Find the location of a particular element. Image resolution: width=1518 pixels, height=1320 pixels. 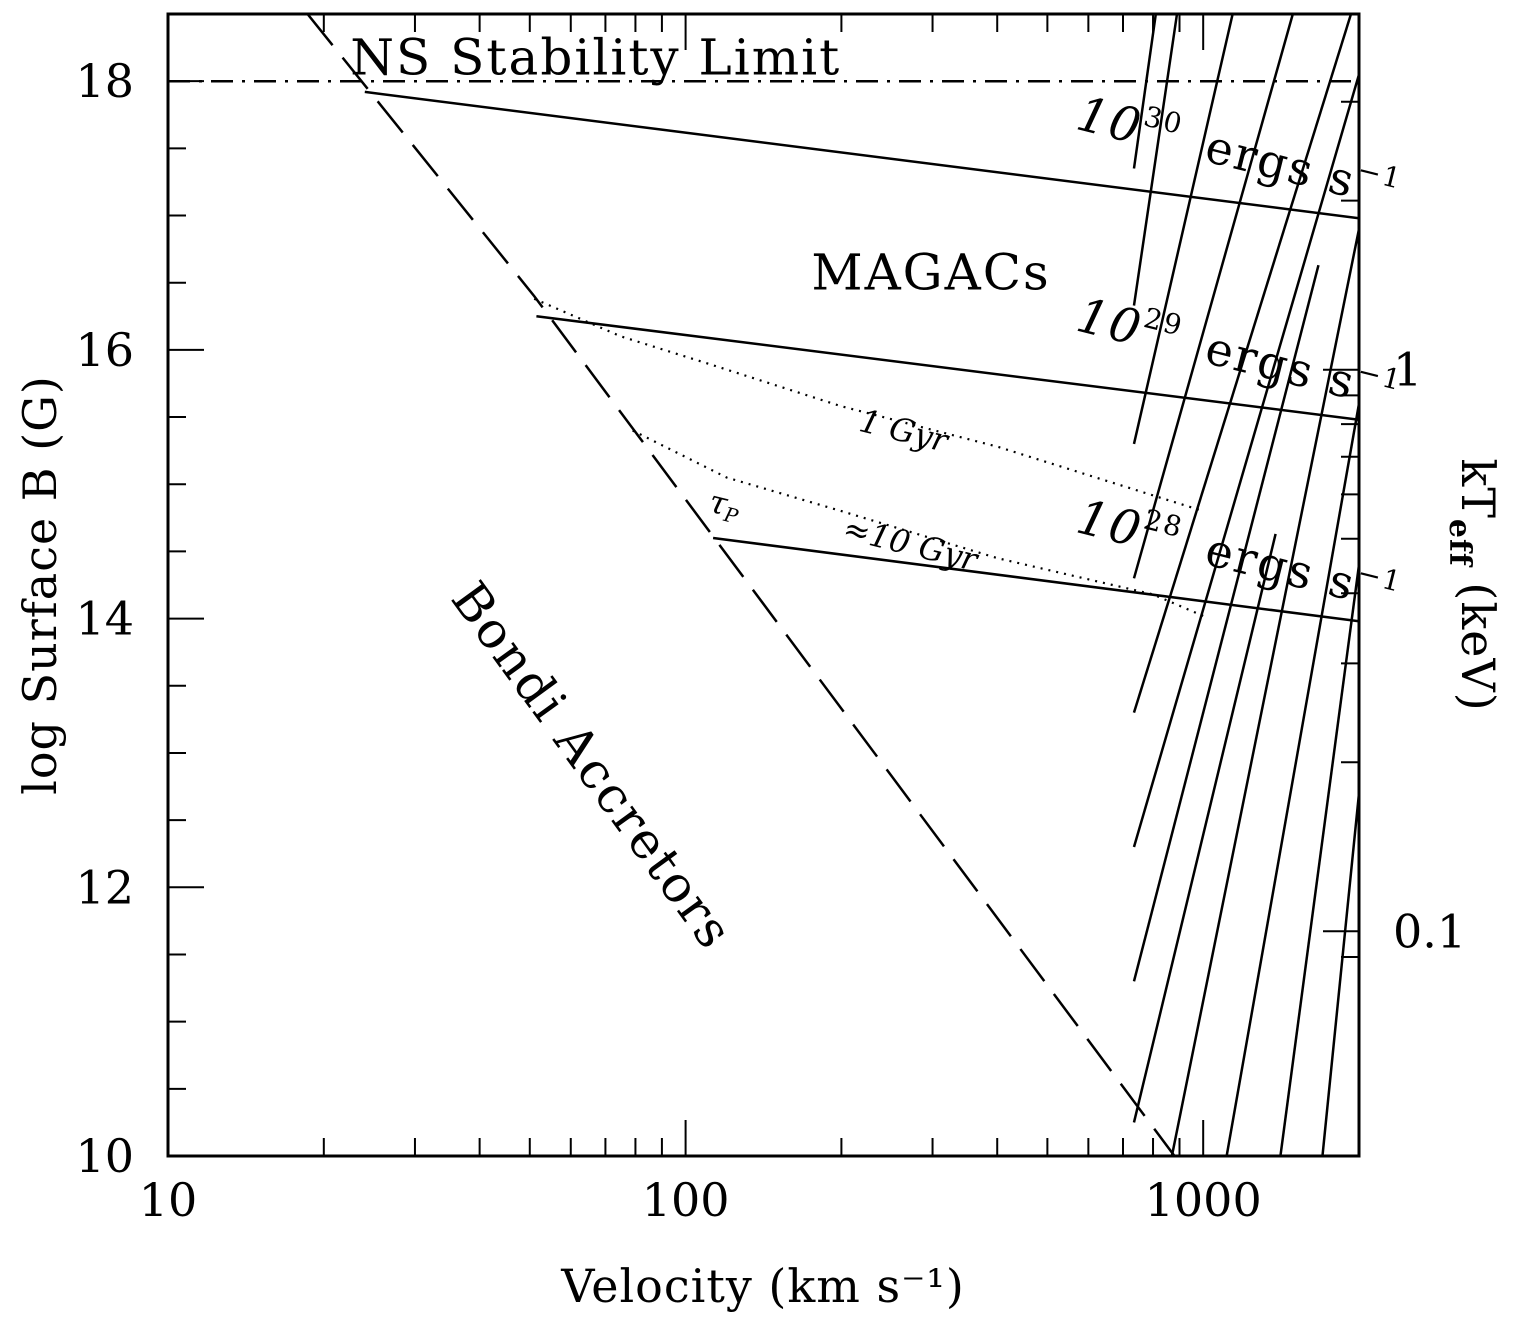

annotation-label: P is located at coordinates (731, 515).